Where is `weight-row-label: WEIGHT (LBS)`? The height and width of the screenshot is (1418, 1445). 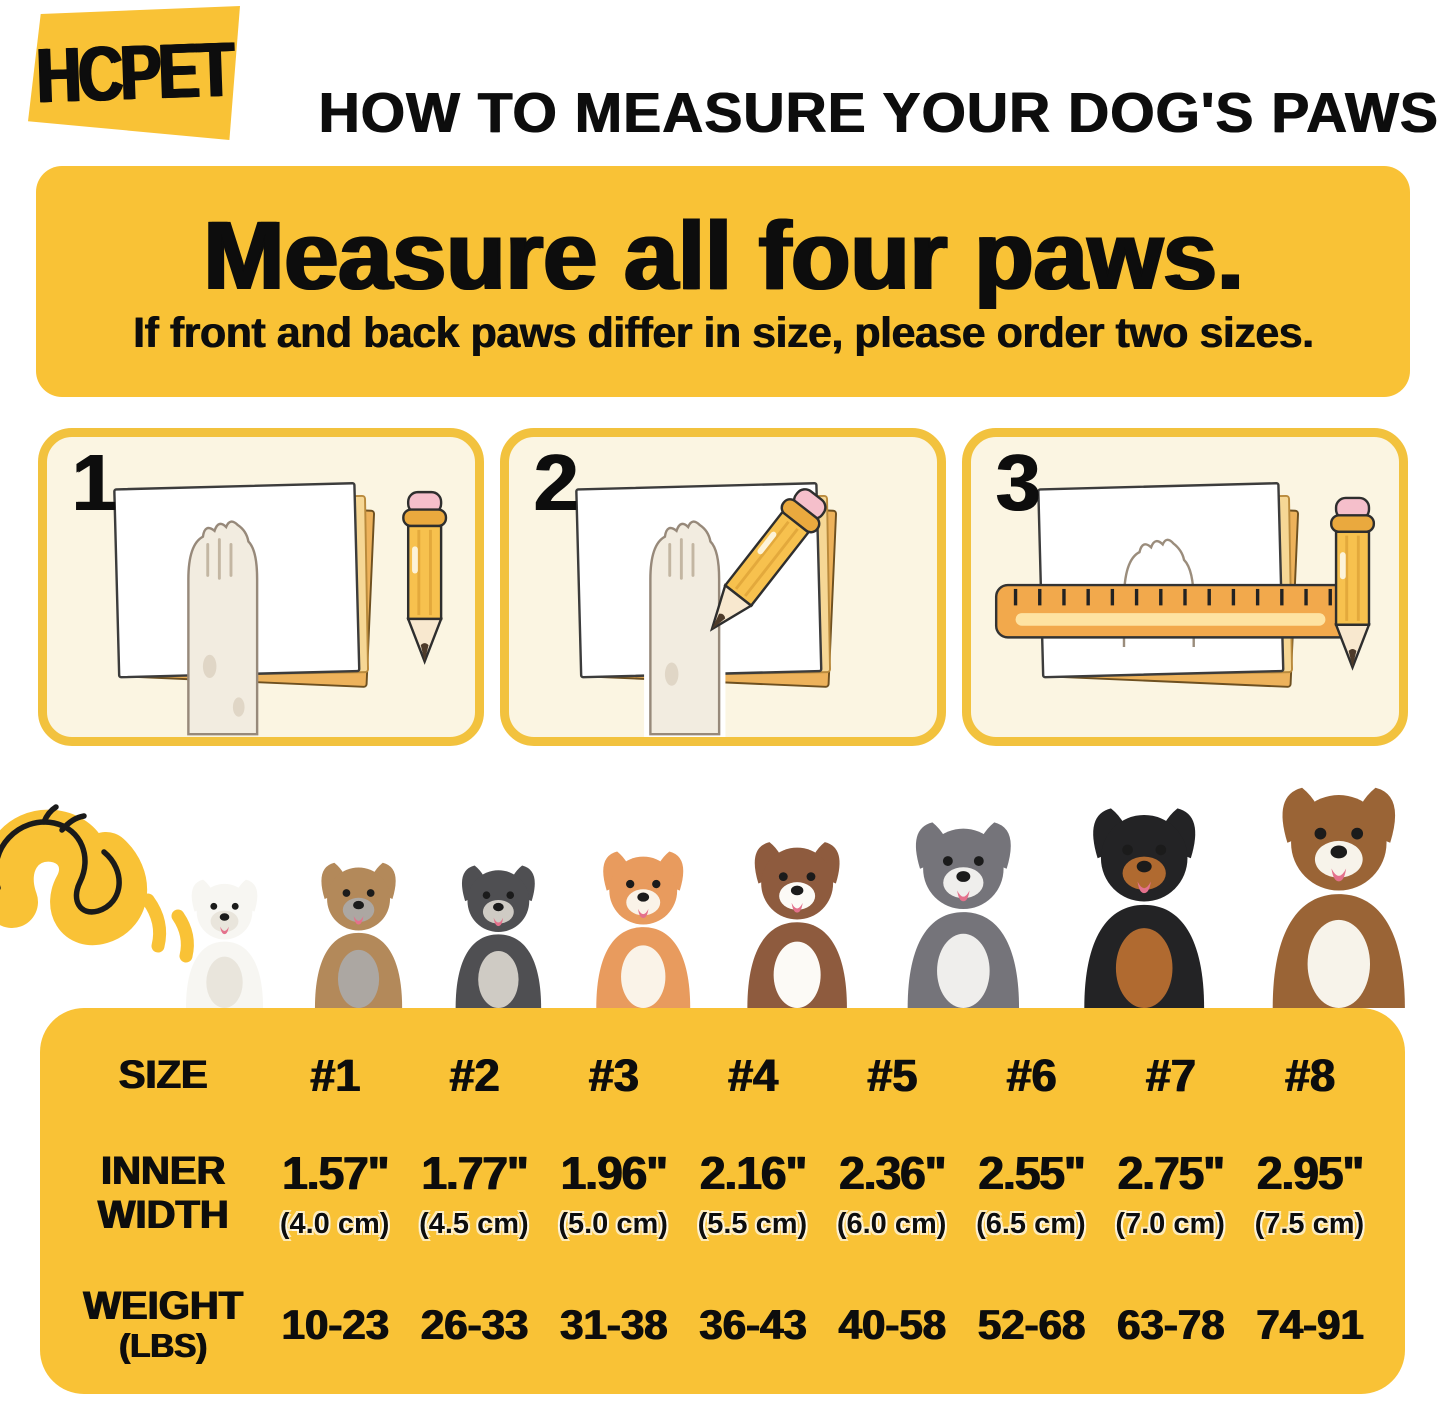
weight-row-label: WEIGHT (LBS) is located at coordinates (162, 1324).